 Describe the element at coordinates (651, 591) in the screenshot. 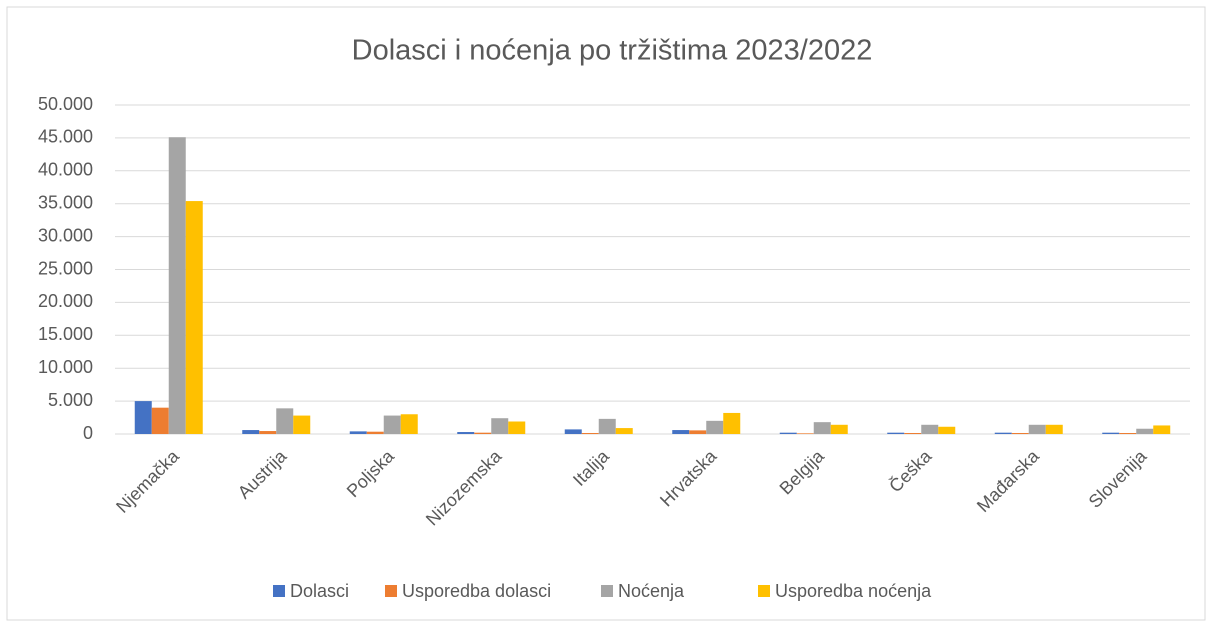

I see `legend-label: Noćenja` at that location.